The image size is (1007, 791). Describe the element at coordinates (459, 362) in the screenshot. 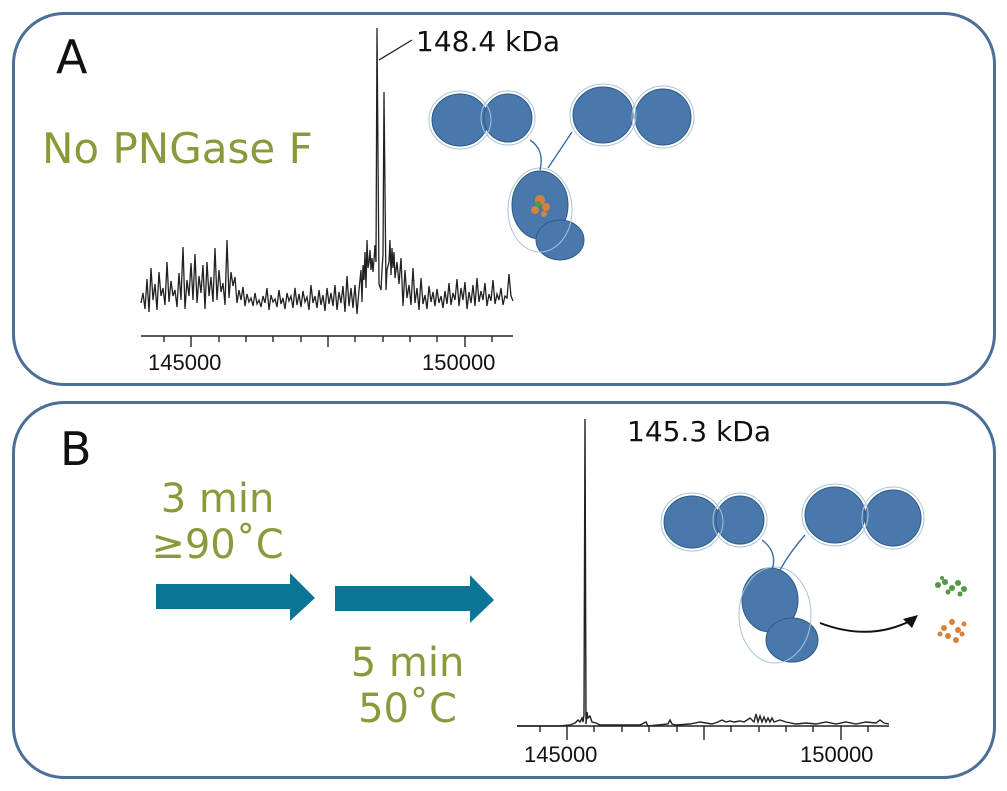

I see `panel-a-tick-150000: 150000` at that location.